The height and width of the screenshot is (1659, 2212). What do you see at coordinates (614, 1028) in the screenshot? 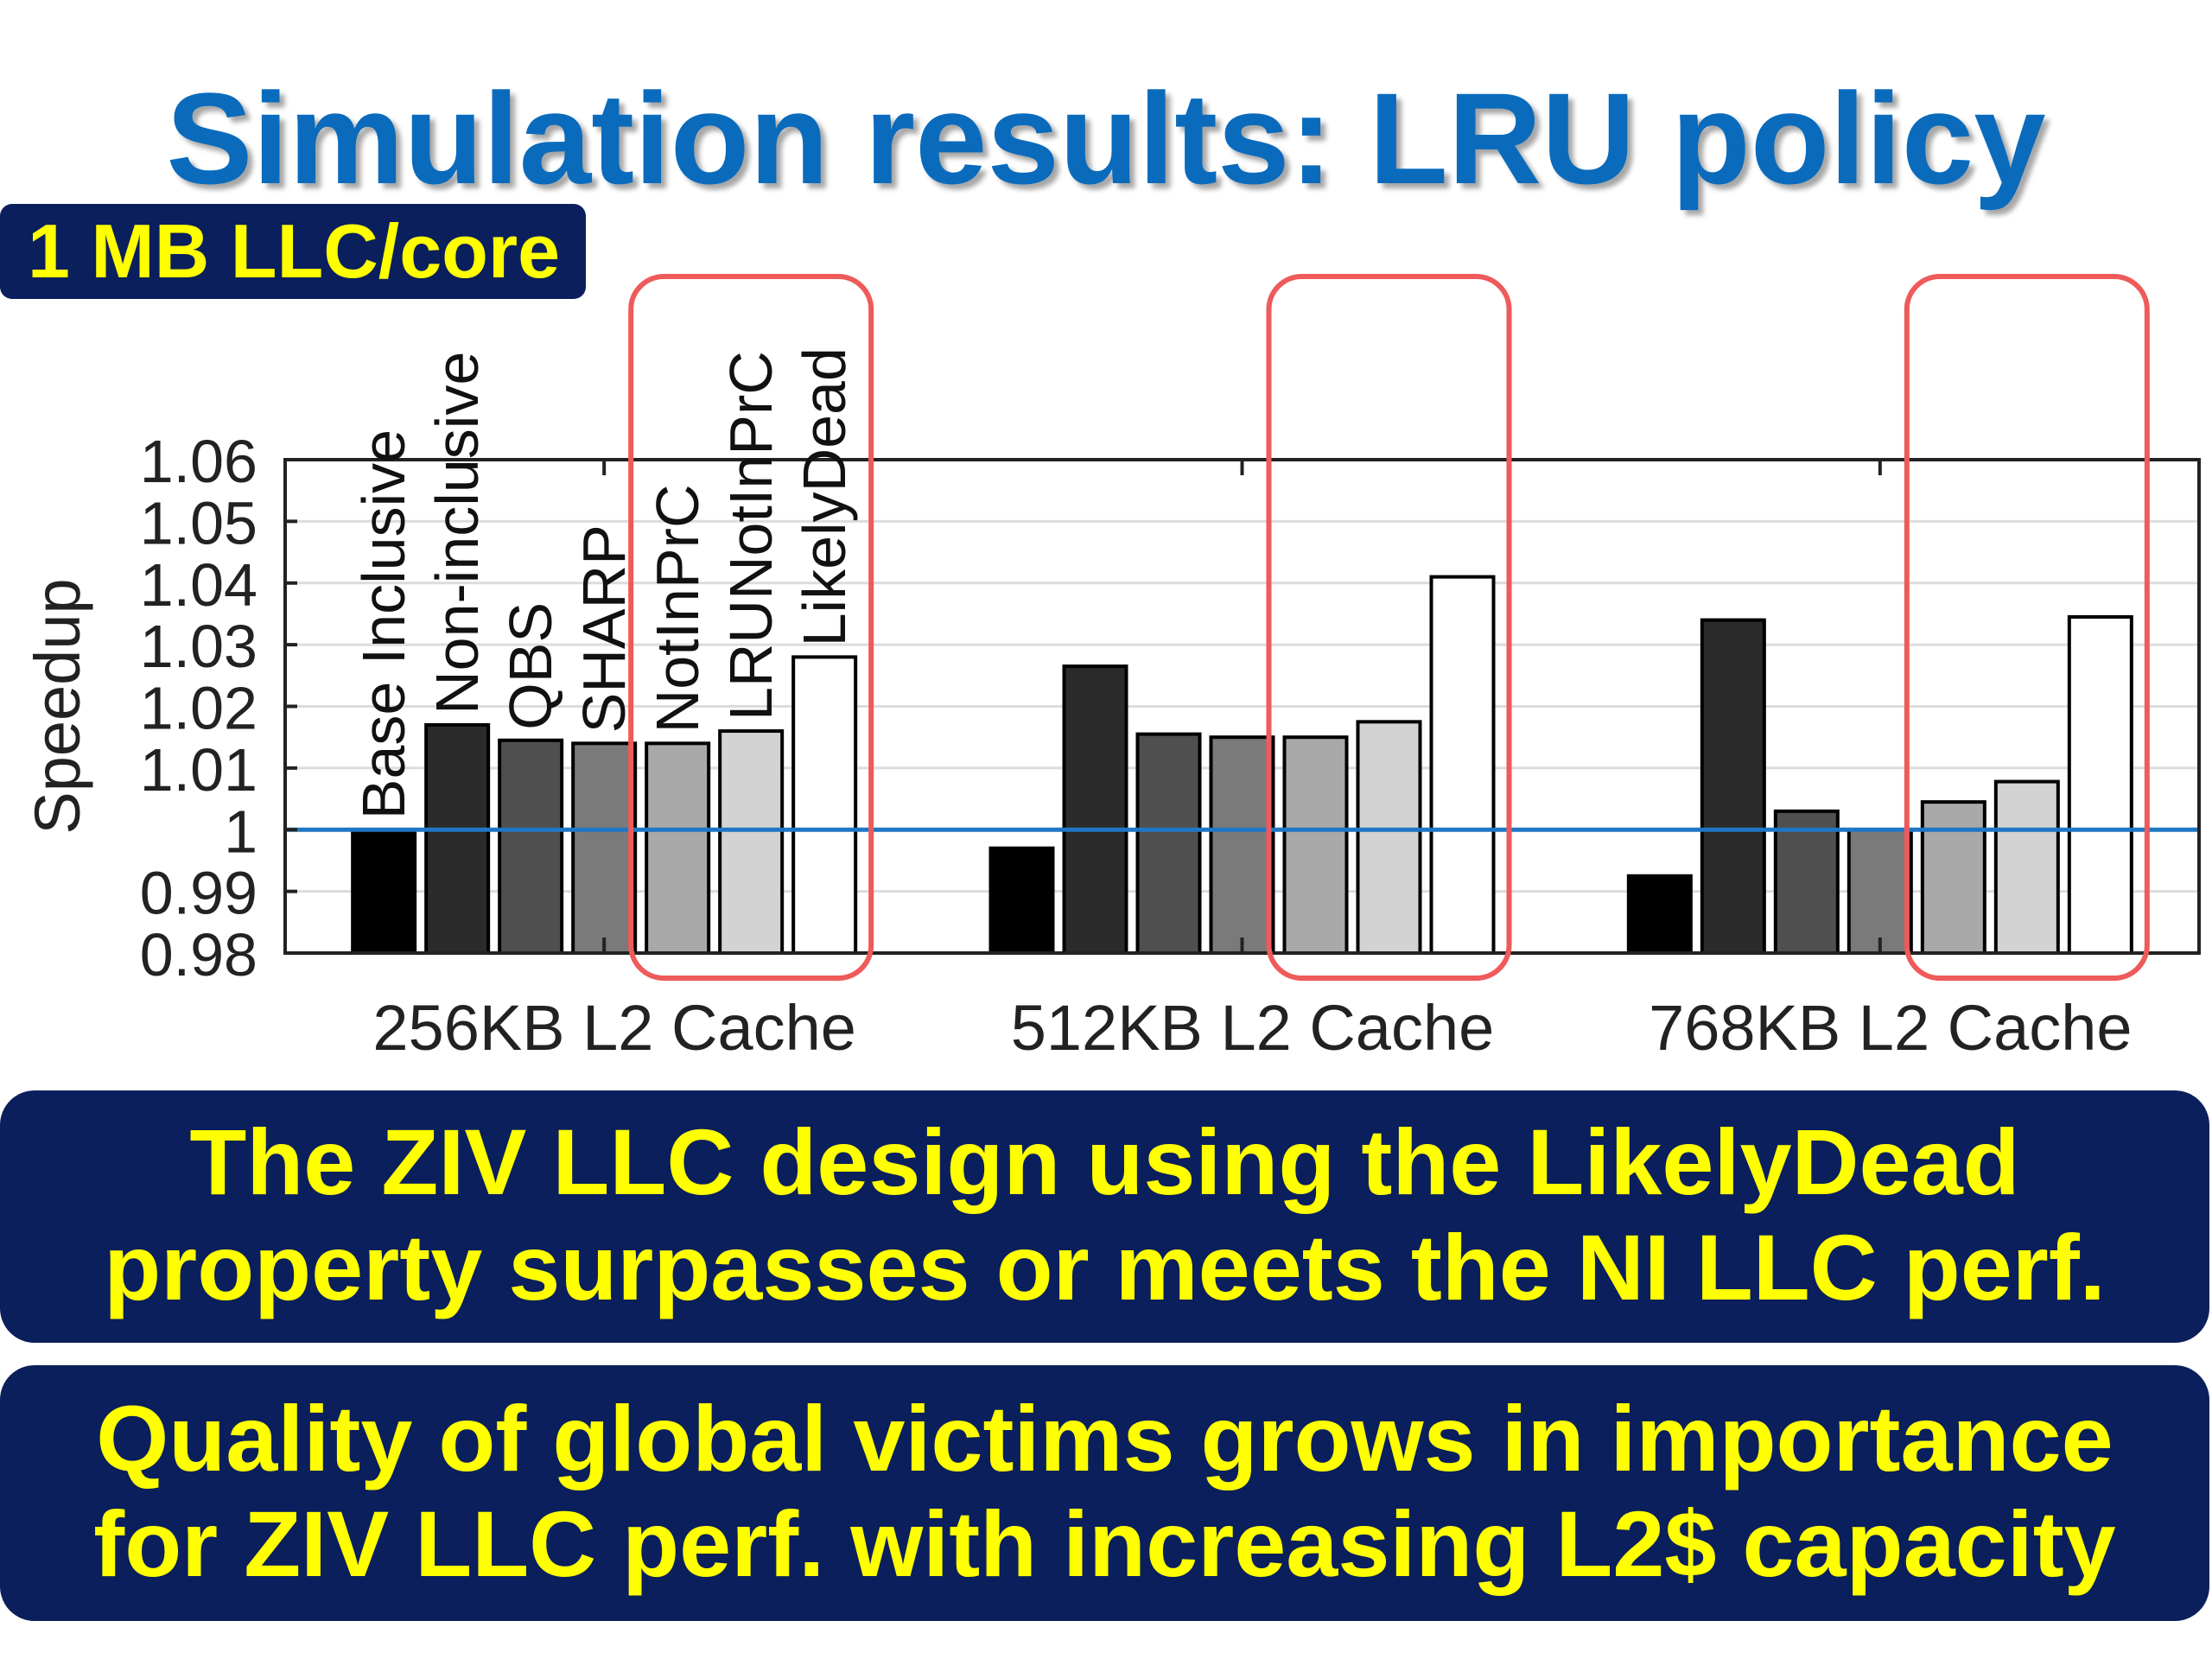
I see `x-category-label: 256KB L2 Cache` at bounding box center [614, 1028].